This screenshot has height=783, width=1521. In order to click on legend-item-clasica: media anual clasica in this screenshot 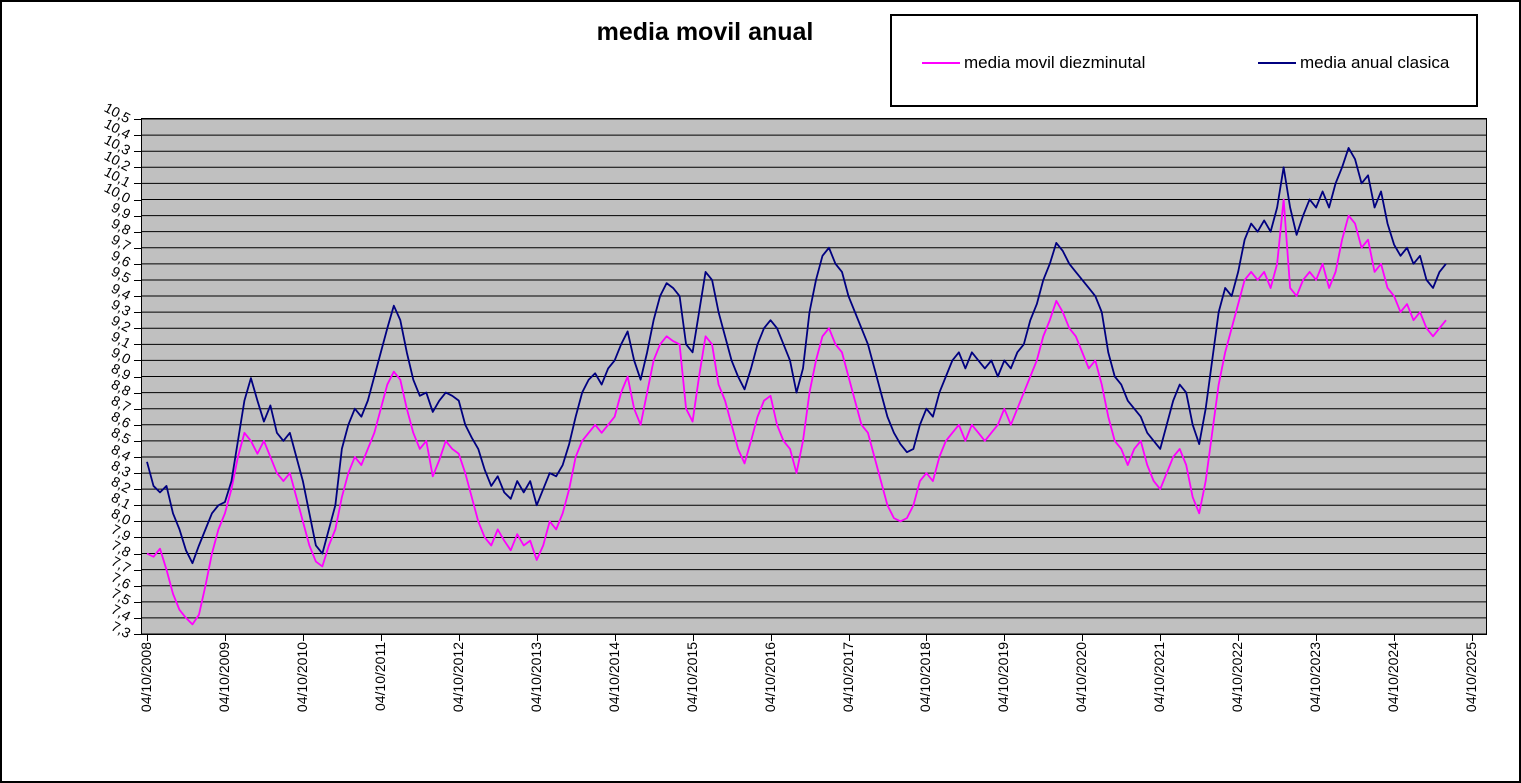, I will do `click(1353, 62)`.